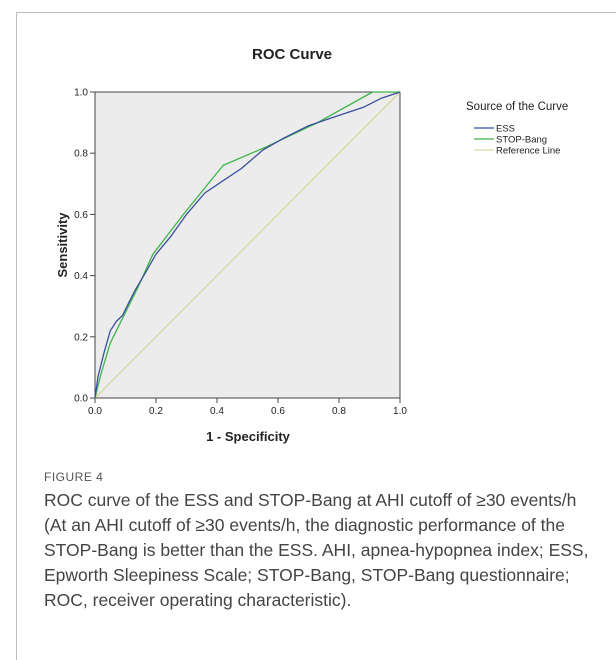 This screenshot has height=660, width=616. What do you see at coordinates (81, 276) in the screenshot?
I see `y-tick-label: 0.4` at bounding box center [81, 276].